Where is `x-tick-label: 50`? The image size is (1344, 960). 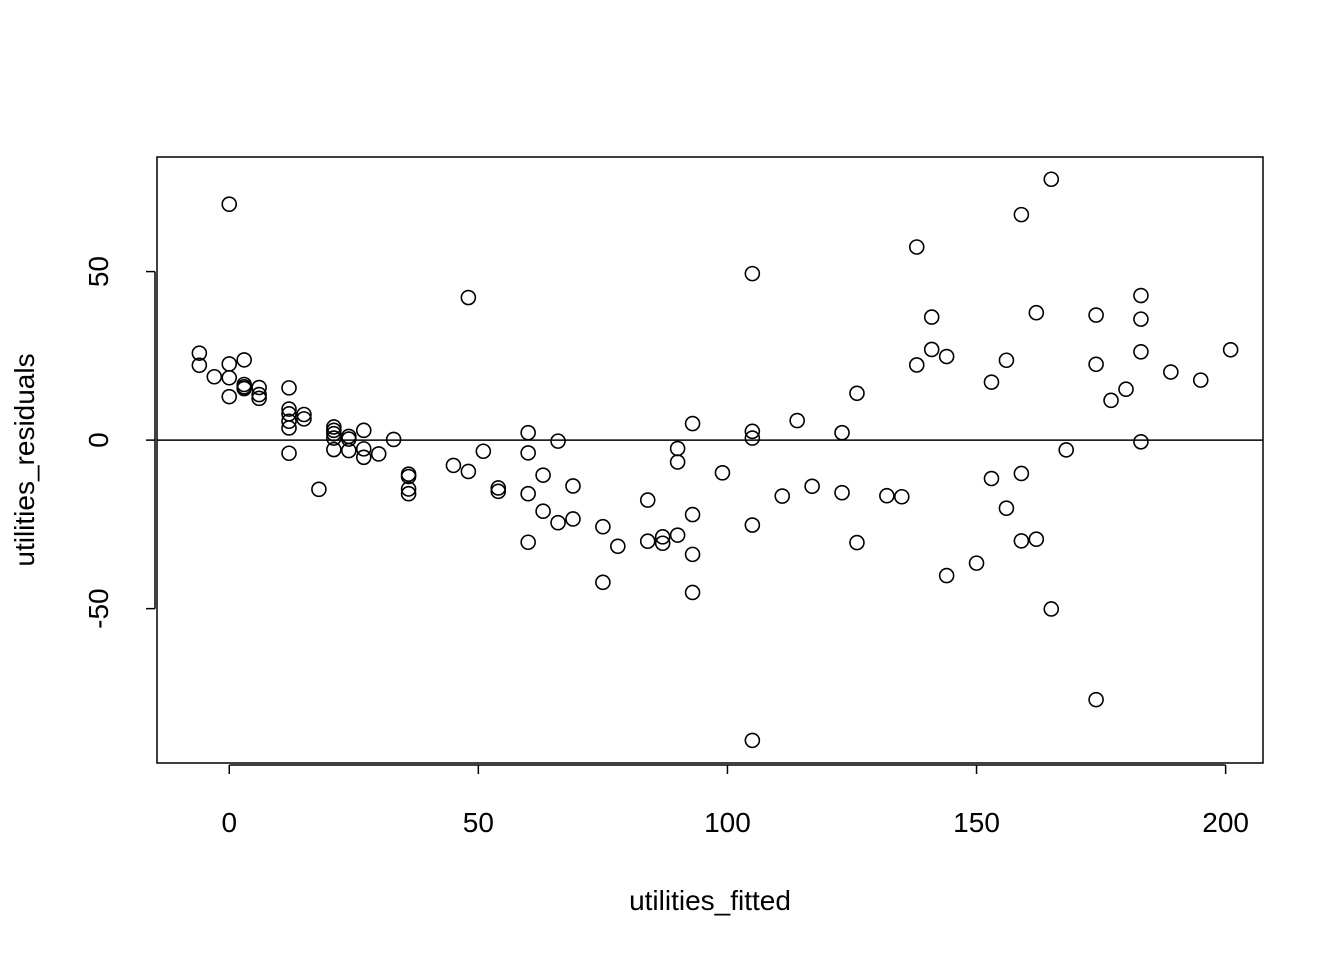 x-tick-label: 50 is located at coordinates (478, 822).